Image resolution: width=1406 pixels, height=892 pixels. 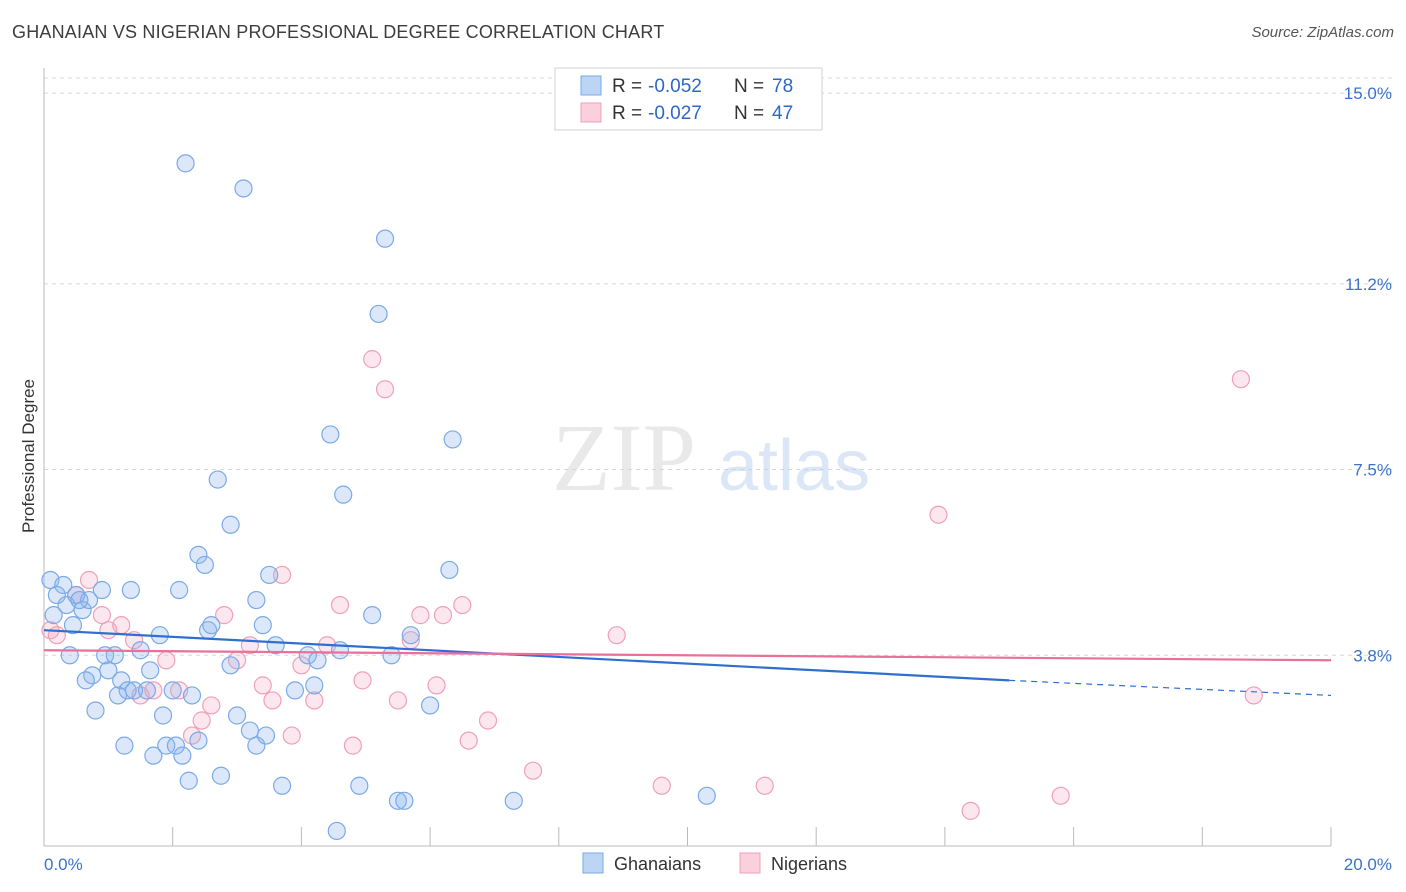 I want to click on watermark: ZIP atlas, so click(x=711, y=457).